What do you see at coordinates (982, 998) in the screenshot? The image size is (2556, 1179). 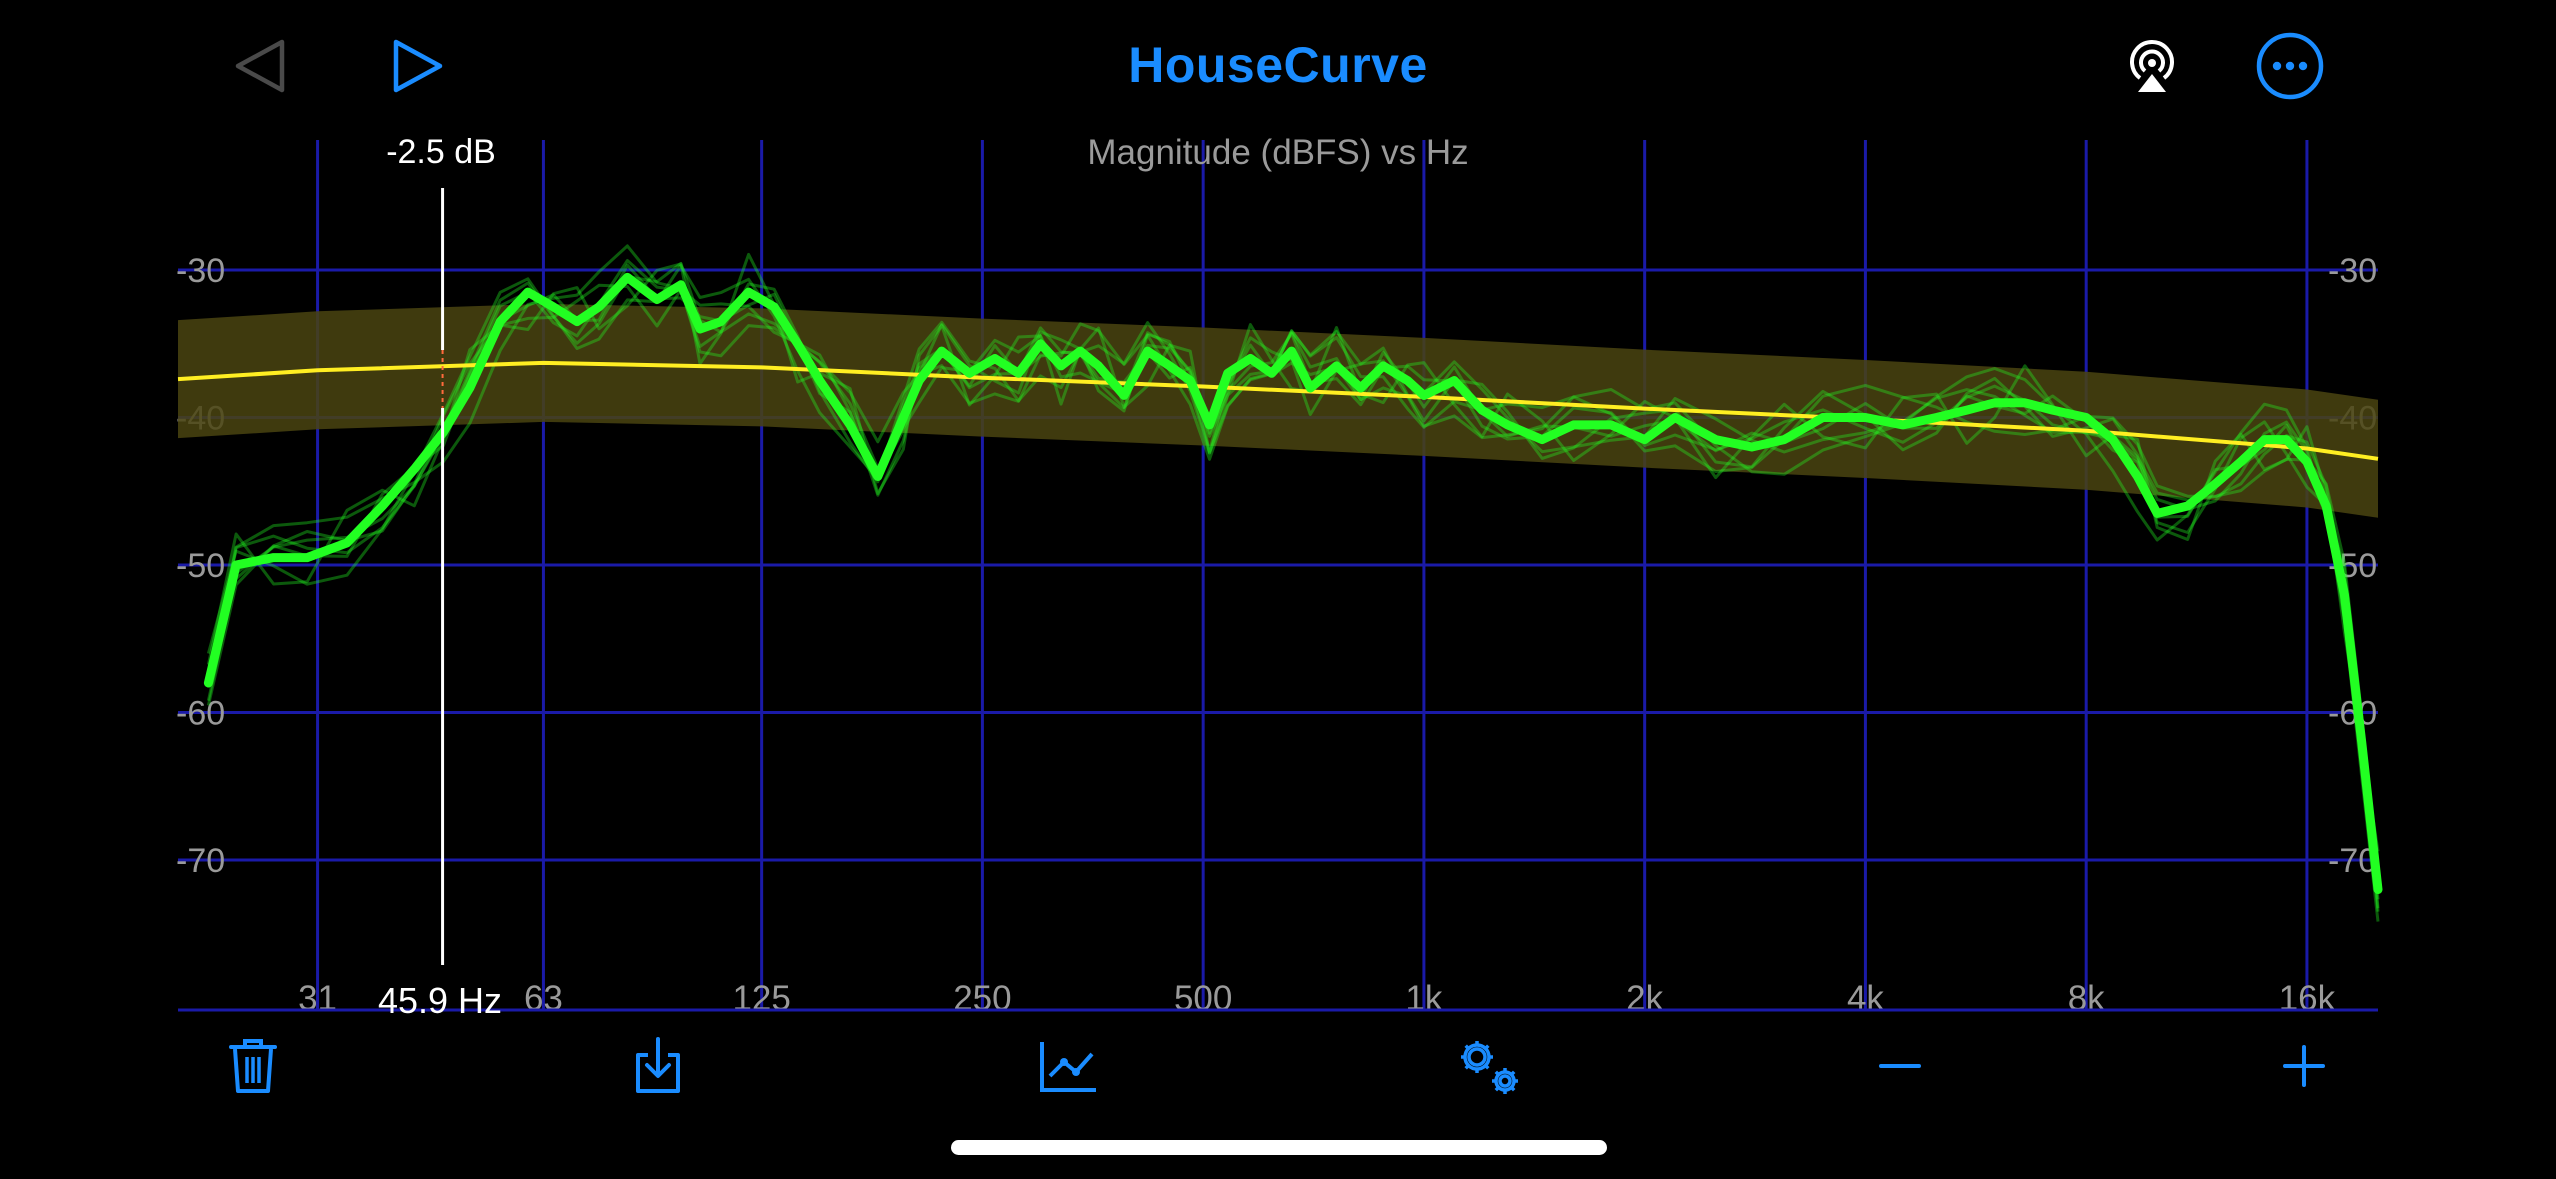 I see `x-tick-label: 250` at bounding box center [982, 998].